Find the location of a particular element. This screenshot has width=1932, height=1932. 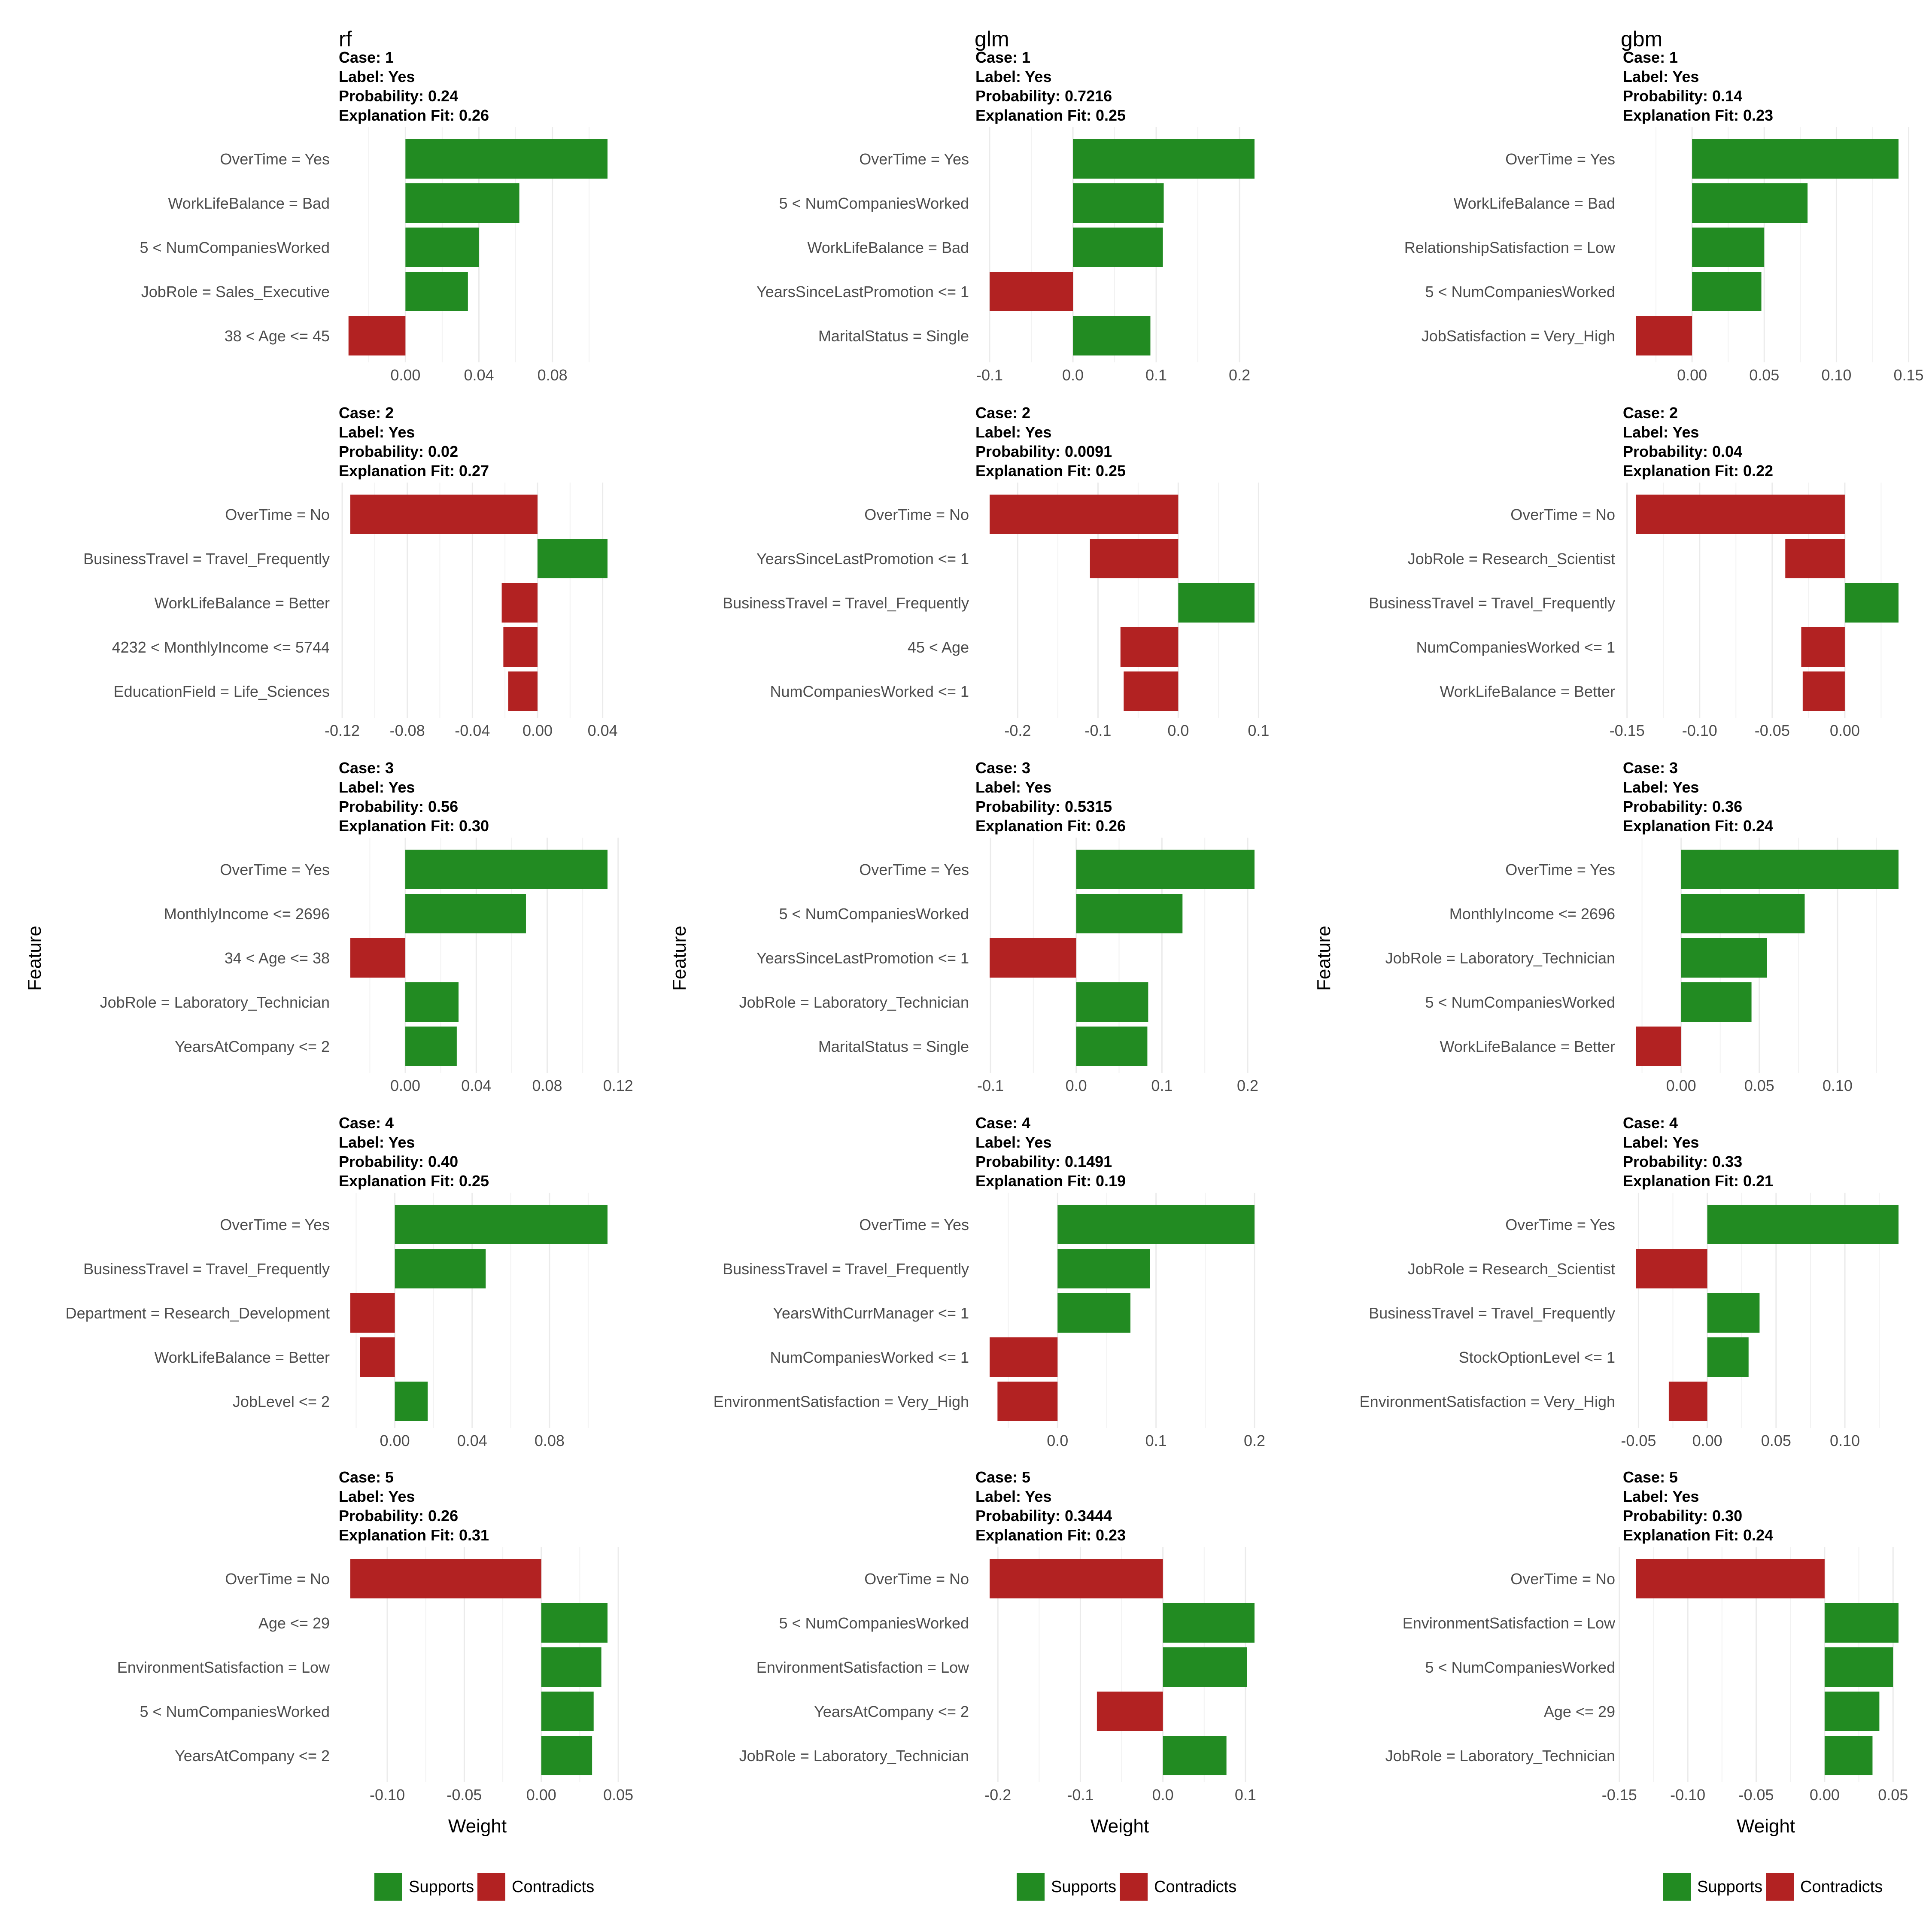

panel-header-case: Case: 4 is located at coordinates (1650, 1123).